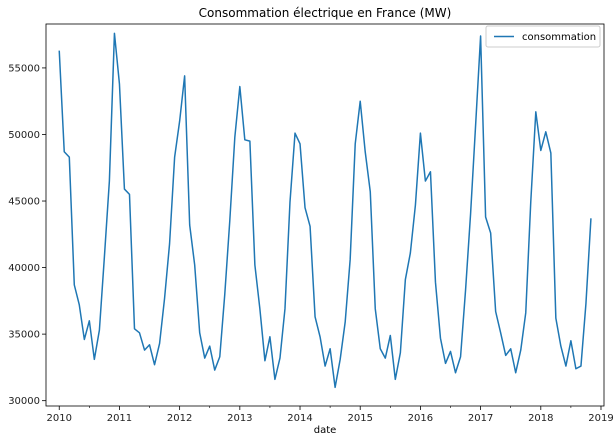 The height and width of the screenshot is (441, 614). What do you see at coordinates (325, 13) in the screenshot?
I see `chart-title: Consommation électrique en France (MW)` at bounding box center [325, 13].